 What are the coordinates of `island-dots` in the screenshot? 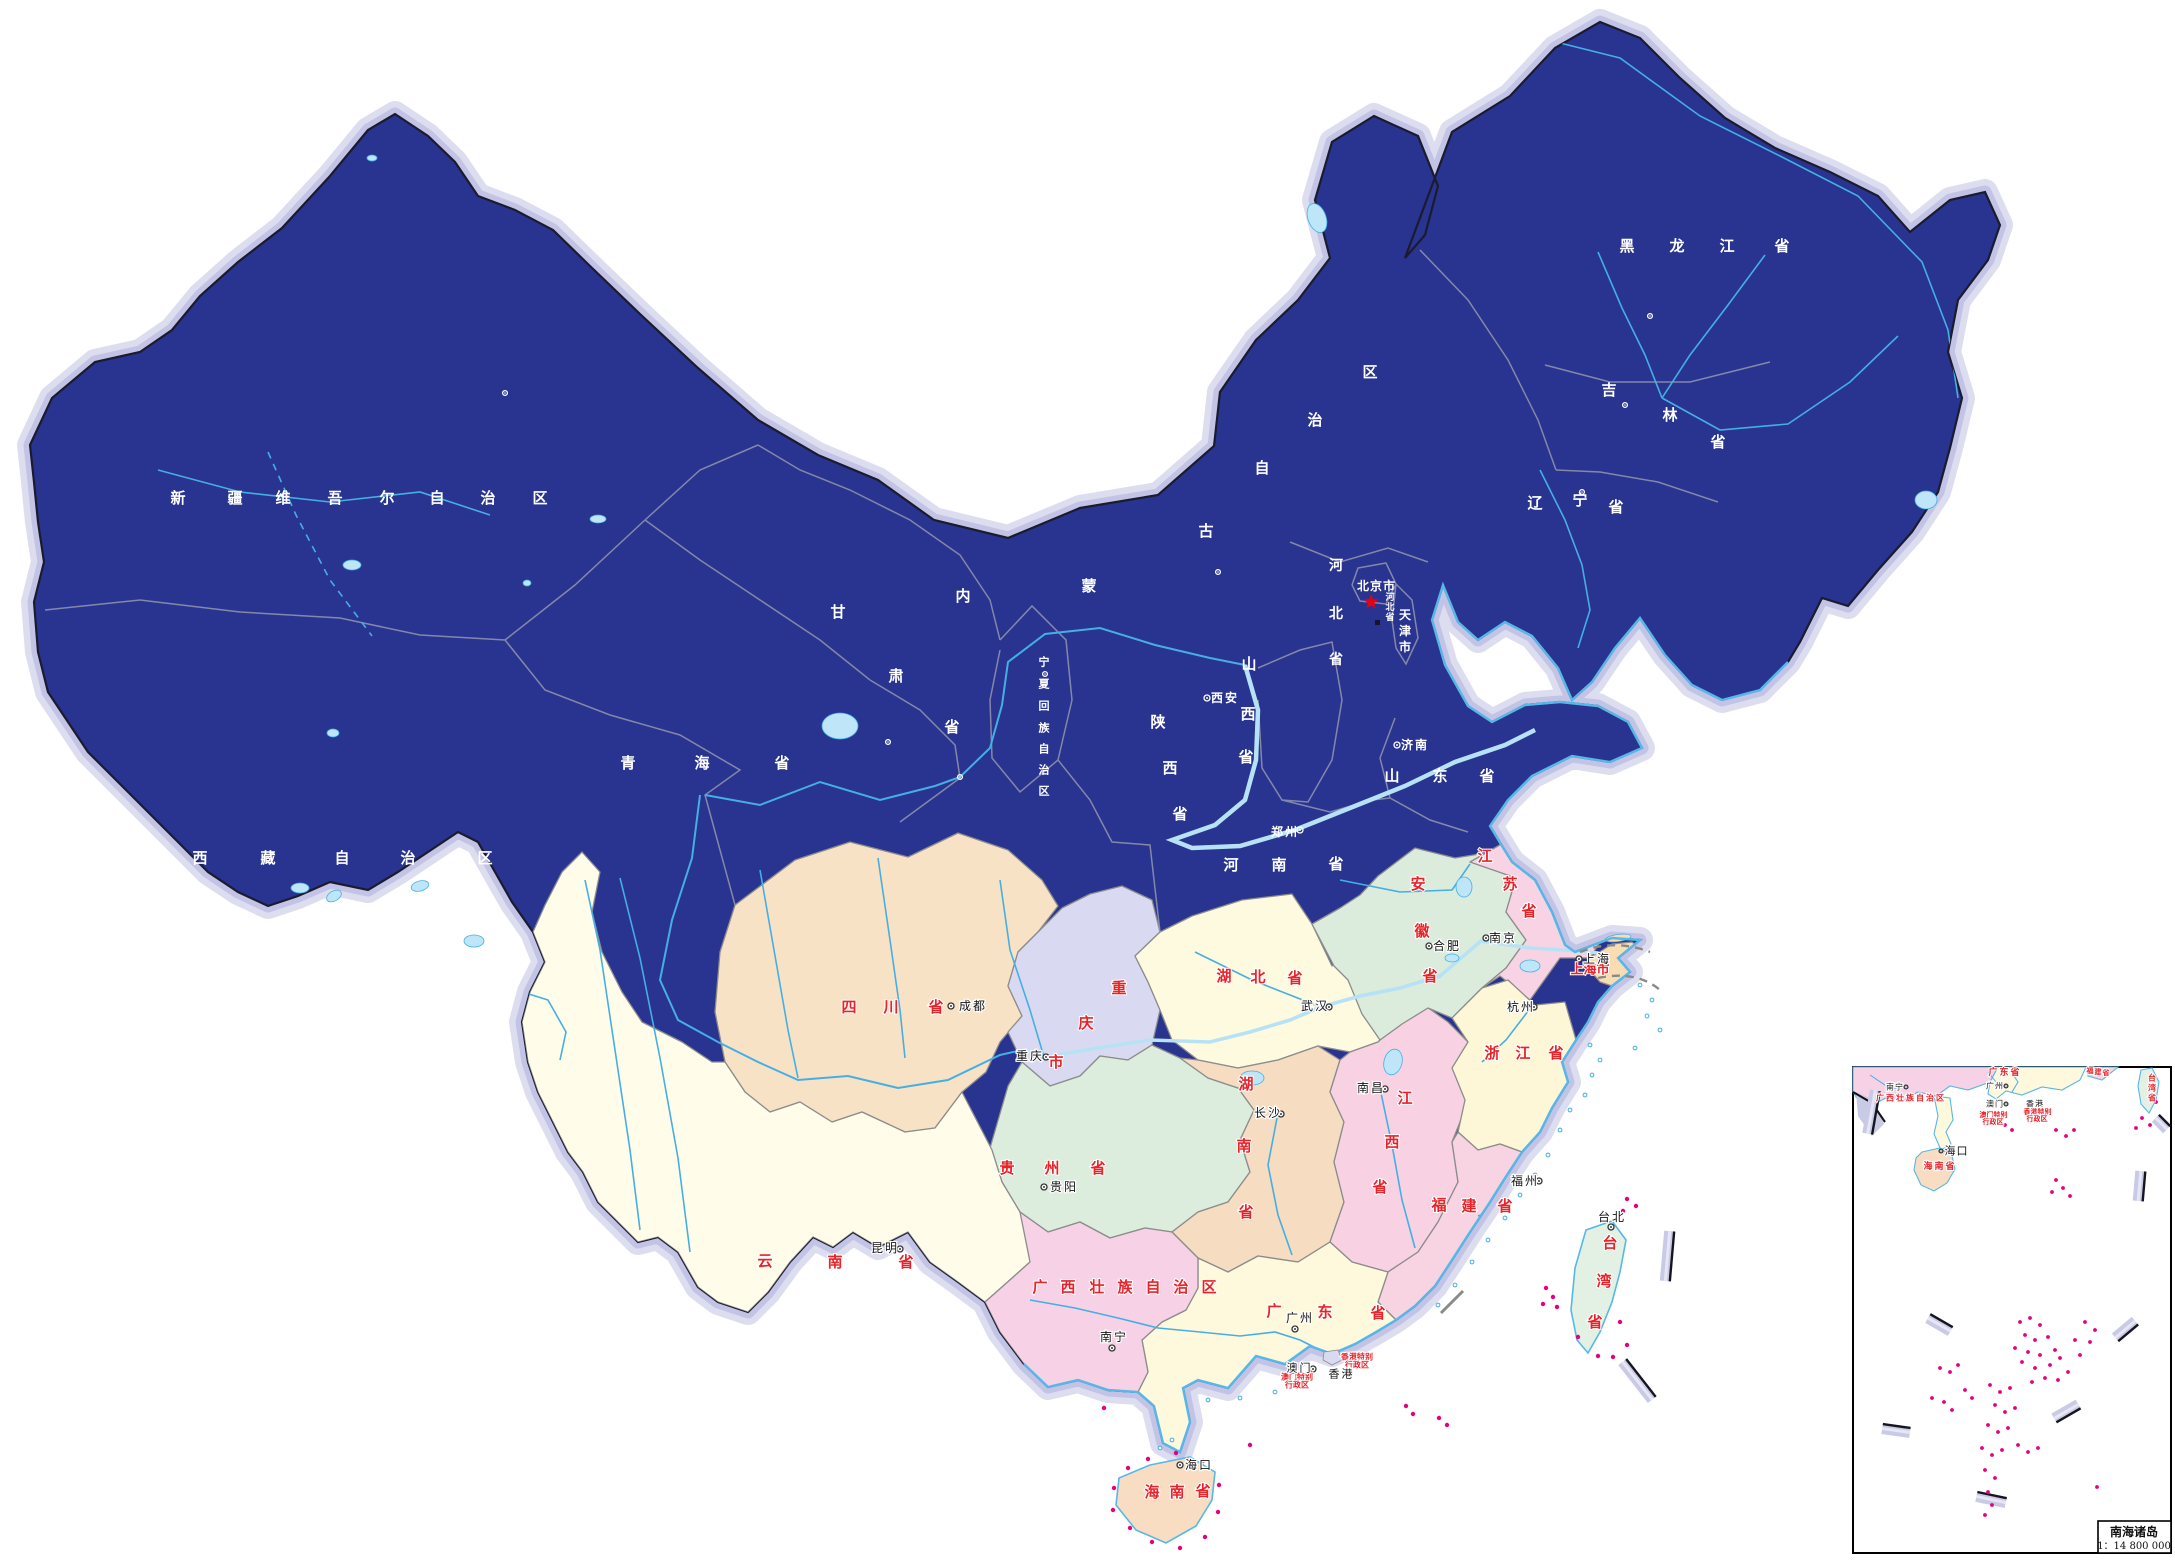 It's located at (1382, 1266).